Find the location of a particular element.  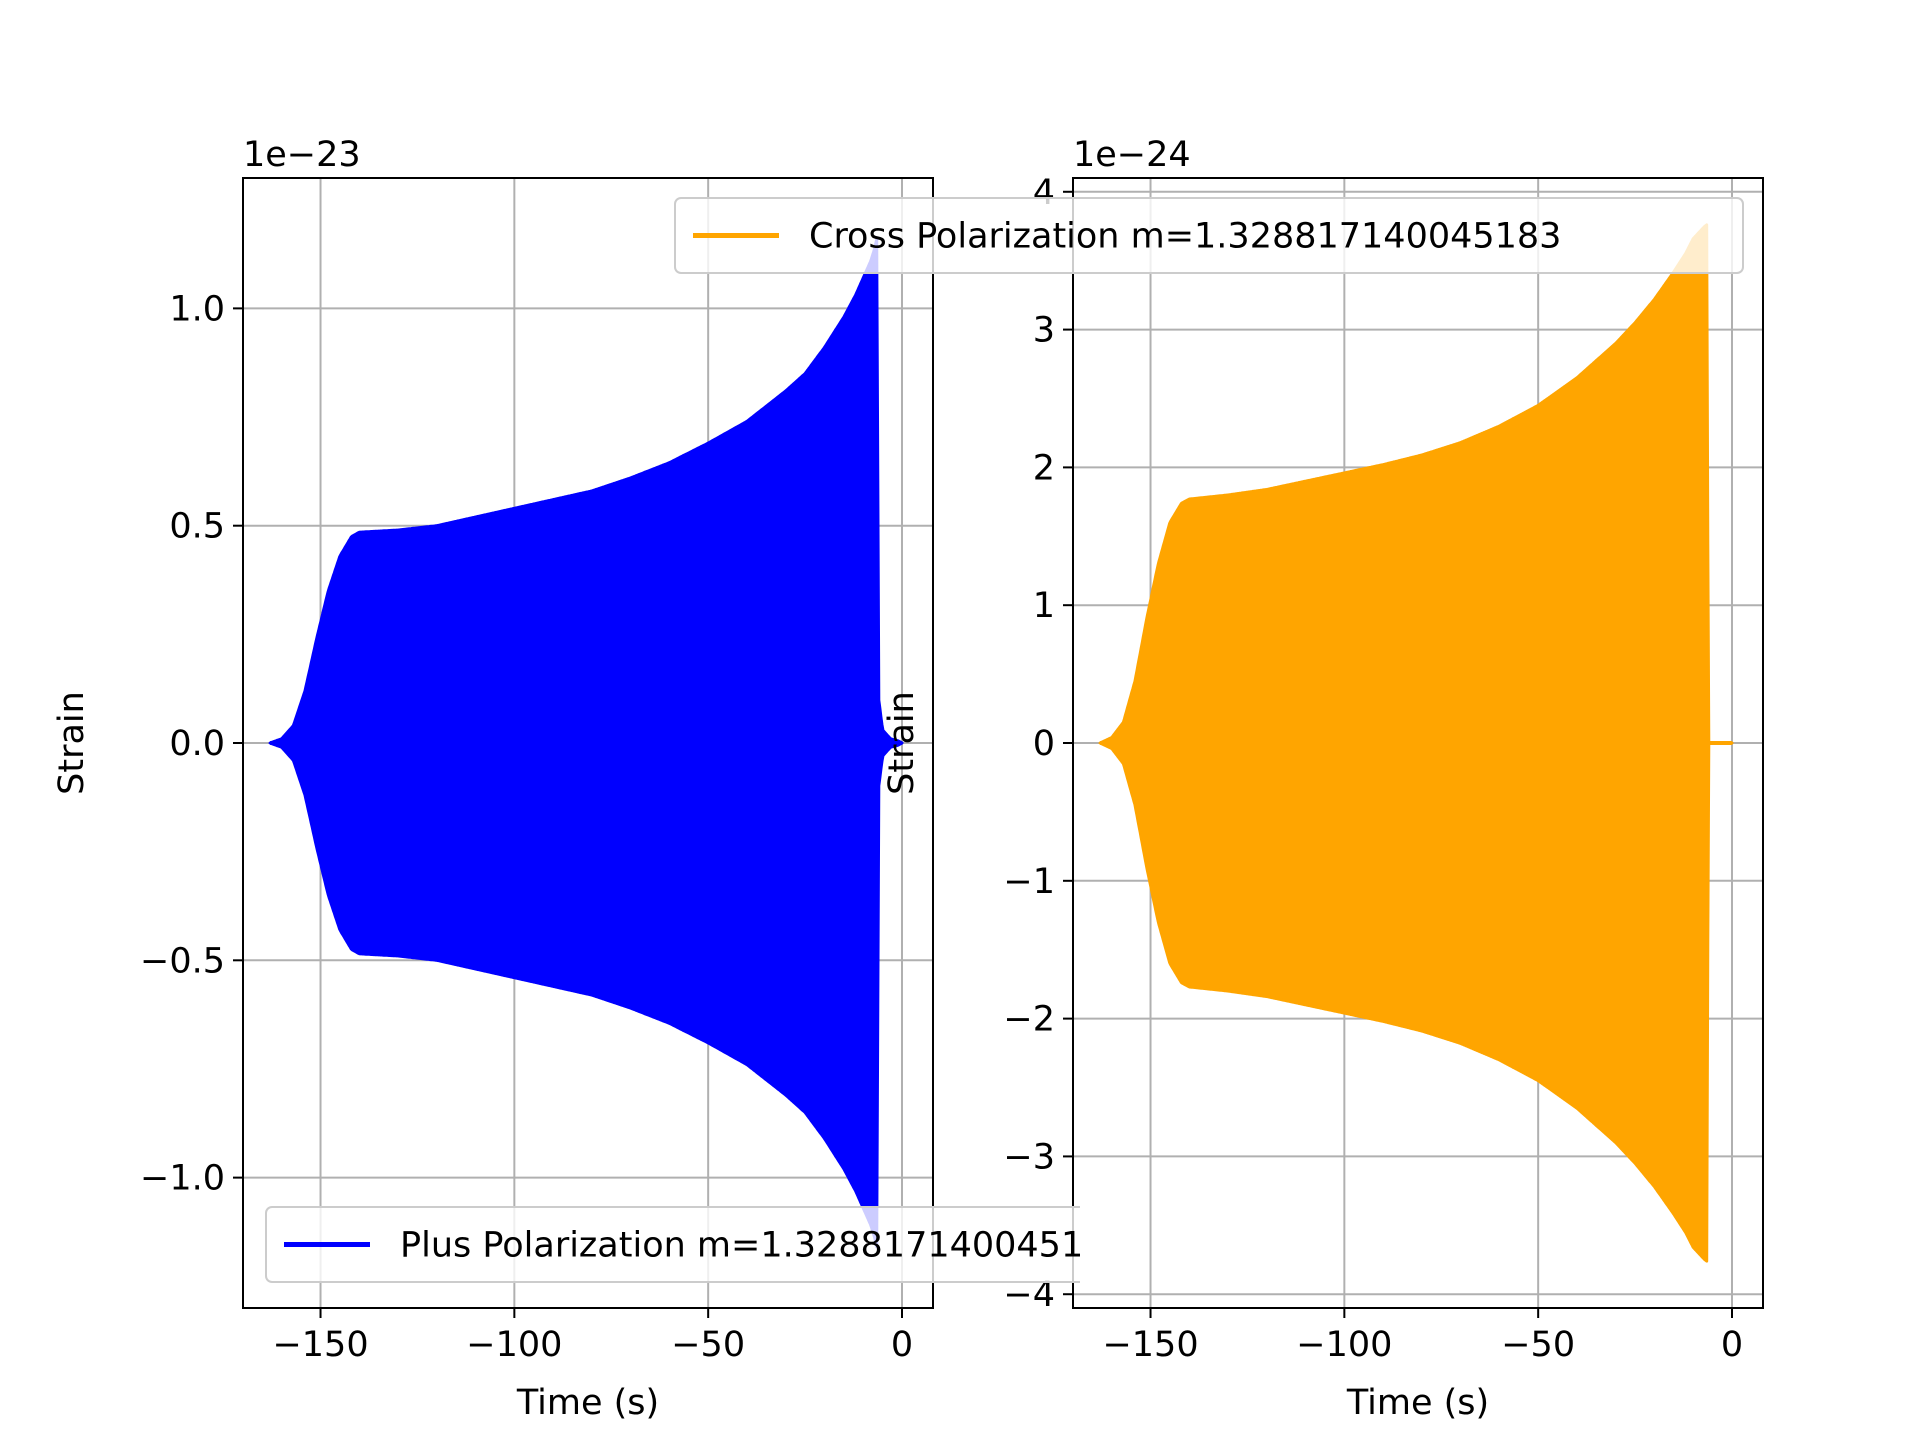

y-tick-label: 0.5 is located at coordinates (197, 527).